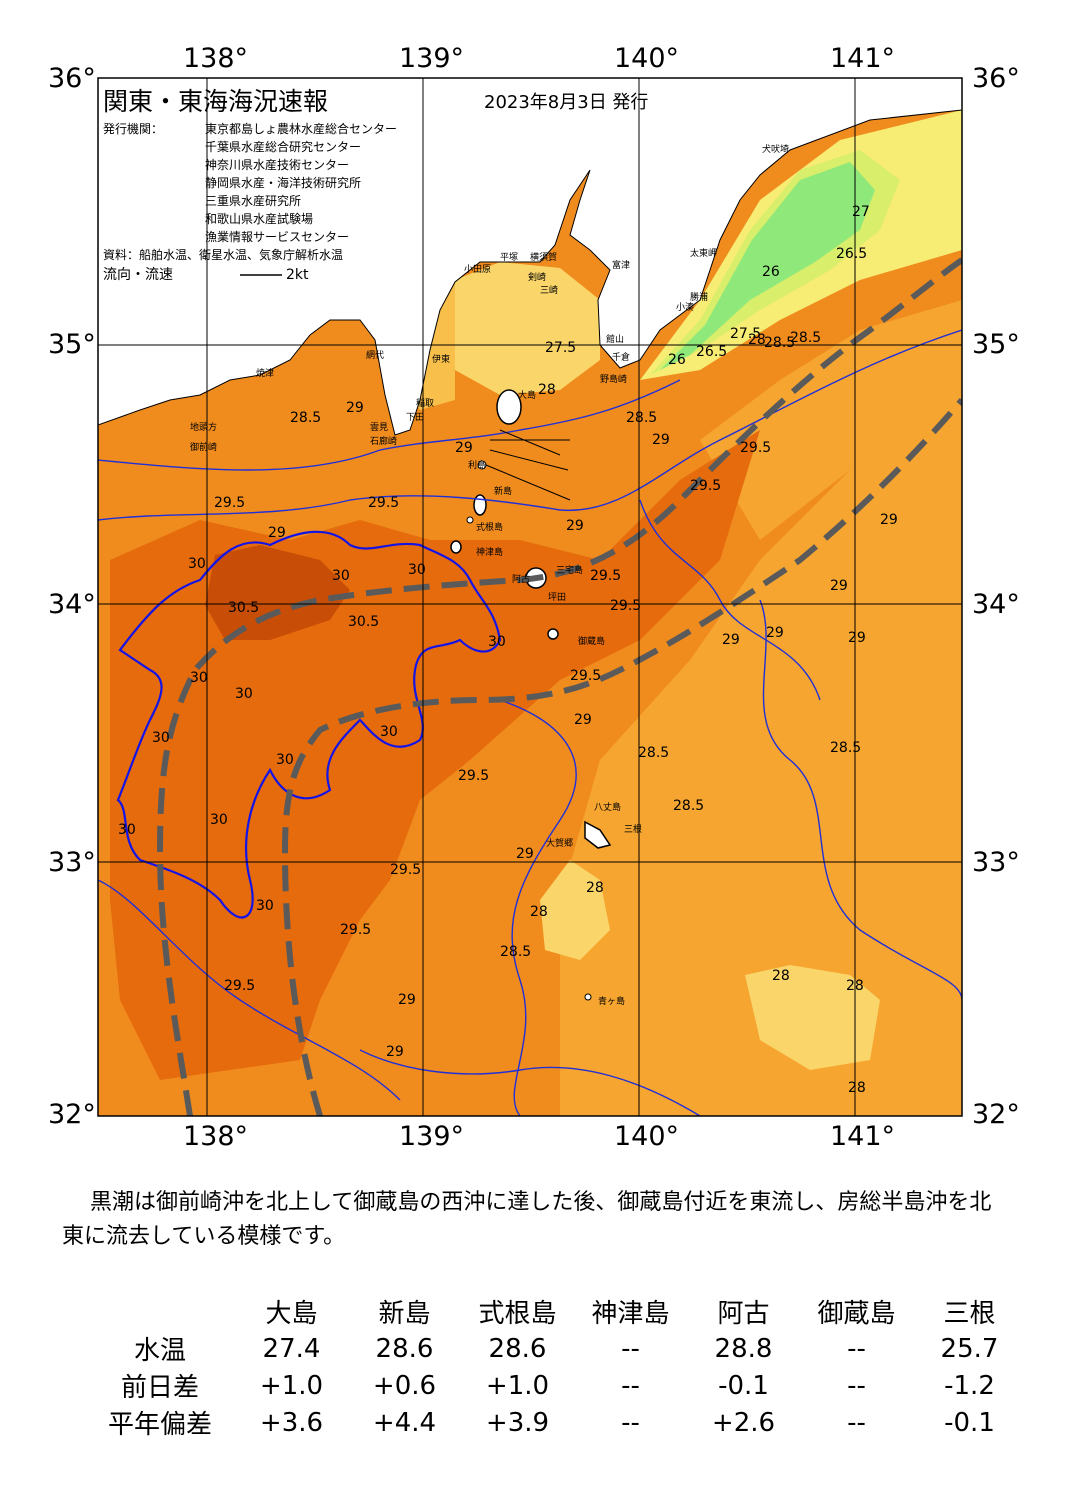  Describe the element at coordinates (566, 102) in the screenshot. I see `issue-date: 2023年8月3日 発行` at that location.